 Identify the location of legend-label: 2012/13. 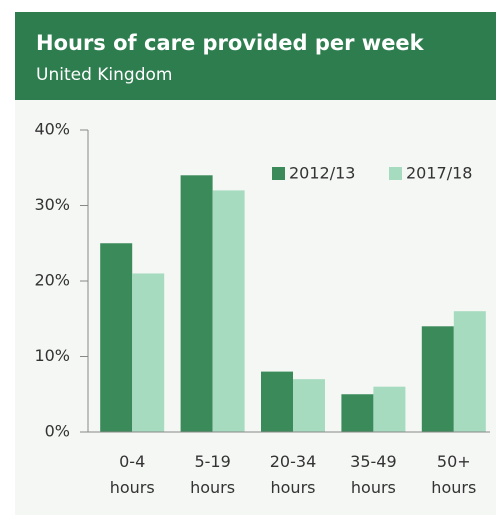
(322, 173).